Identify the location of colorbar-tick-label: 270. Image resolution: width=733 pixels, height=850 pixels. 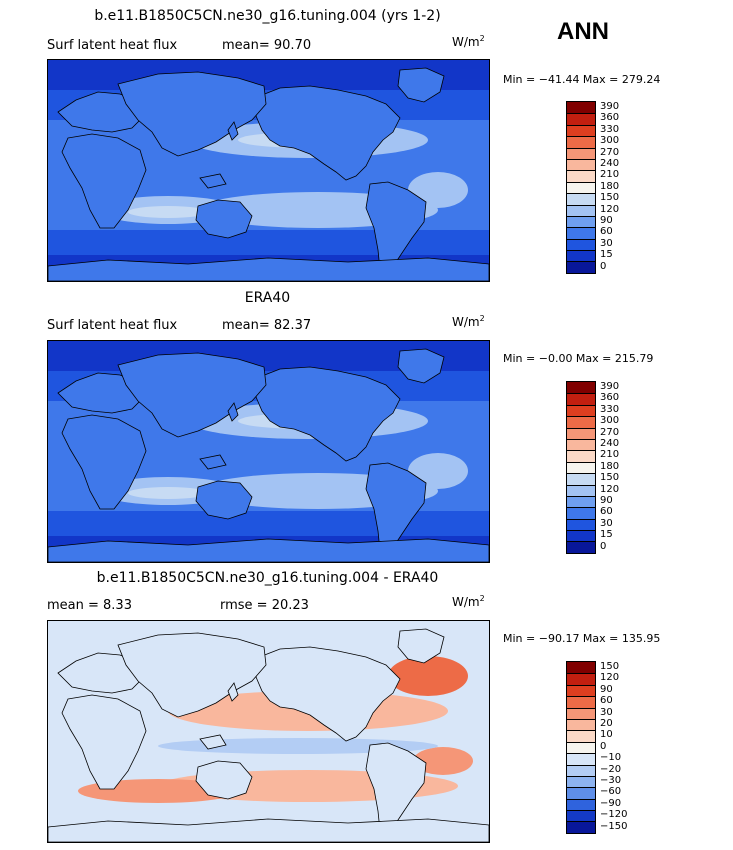
(610, 432).